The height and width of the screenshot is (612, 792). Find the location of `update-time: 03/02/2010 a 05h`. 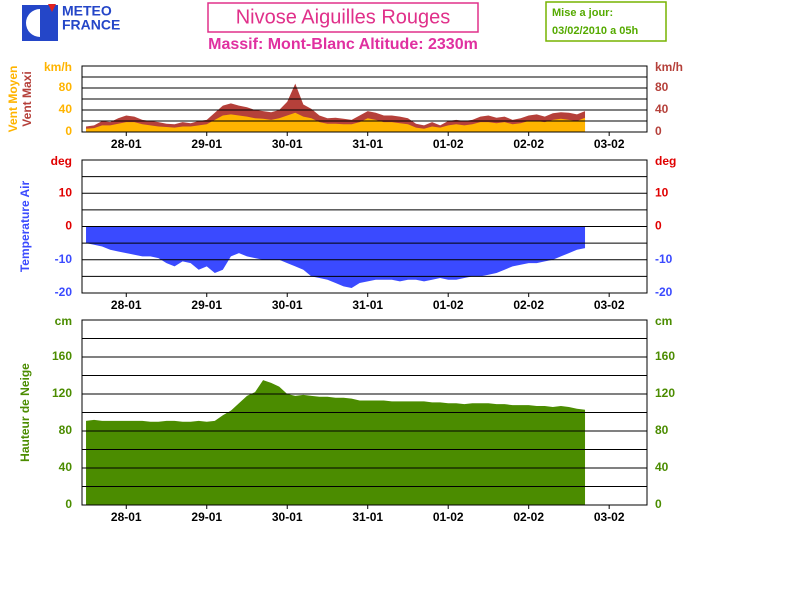

update-time: 03/02/2010 a 05h is located at coordinates (595, 31).